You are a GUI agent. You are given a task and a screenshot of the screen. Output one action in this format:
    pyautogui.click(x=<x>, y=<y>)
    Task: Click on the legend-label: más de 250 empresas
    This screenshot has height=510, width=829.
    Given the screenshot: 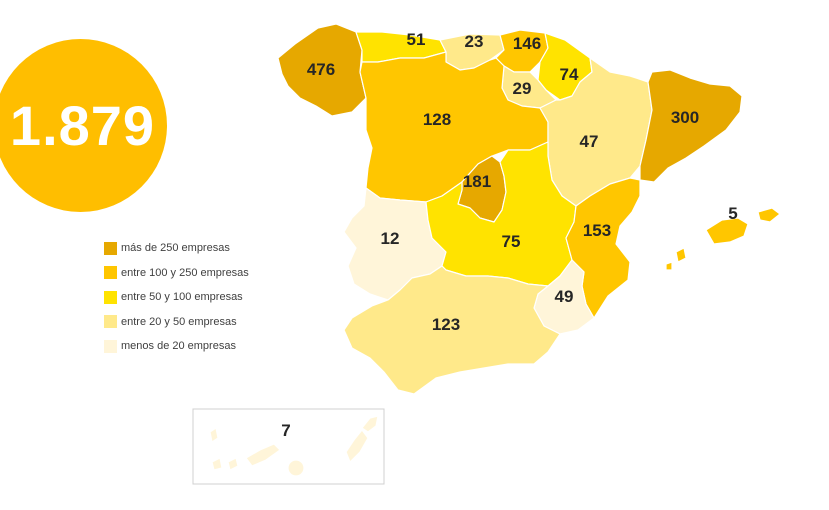 What is the action you would take?
    pyautogui.click(x=175, y=248)
    